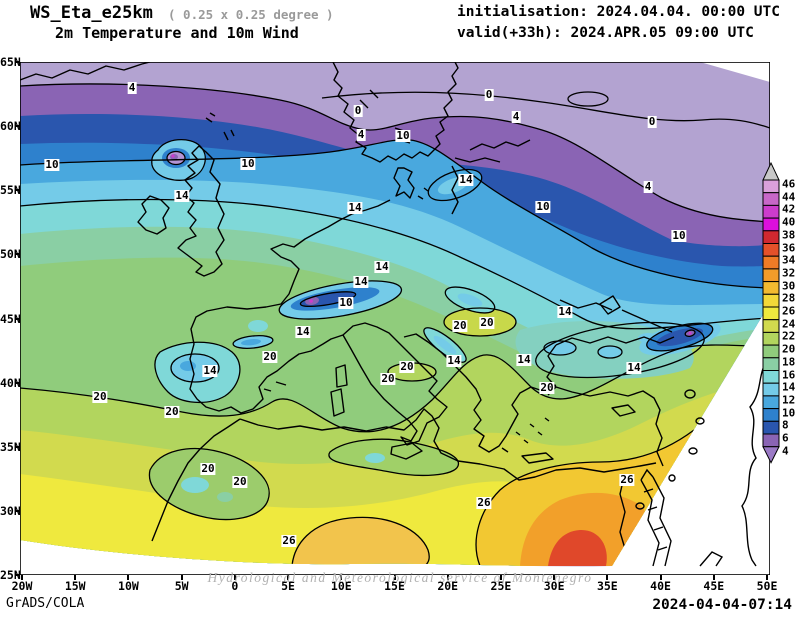  I want to click on x-axis-label: 20W, so click(22, 586).